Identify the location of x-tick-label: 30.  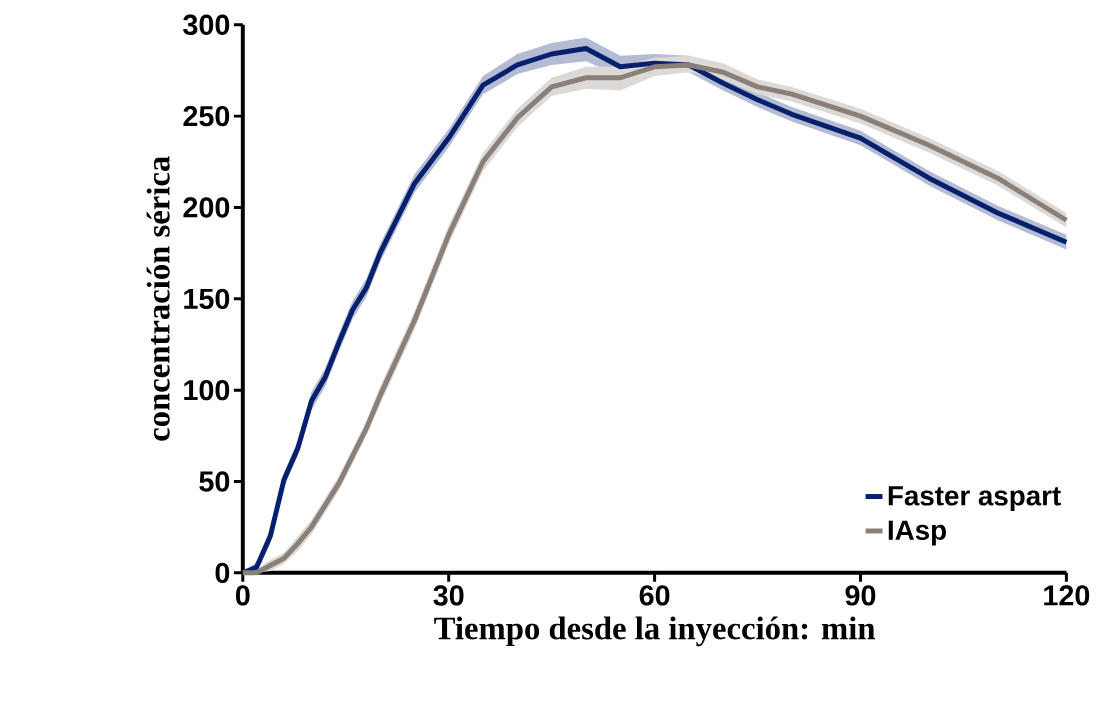
(448, 595).